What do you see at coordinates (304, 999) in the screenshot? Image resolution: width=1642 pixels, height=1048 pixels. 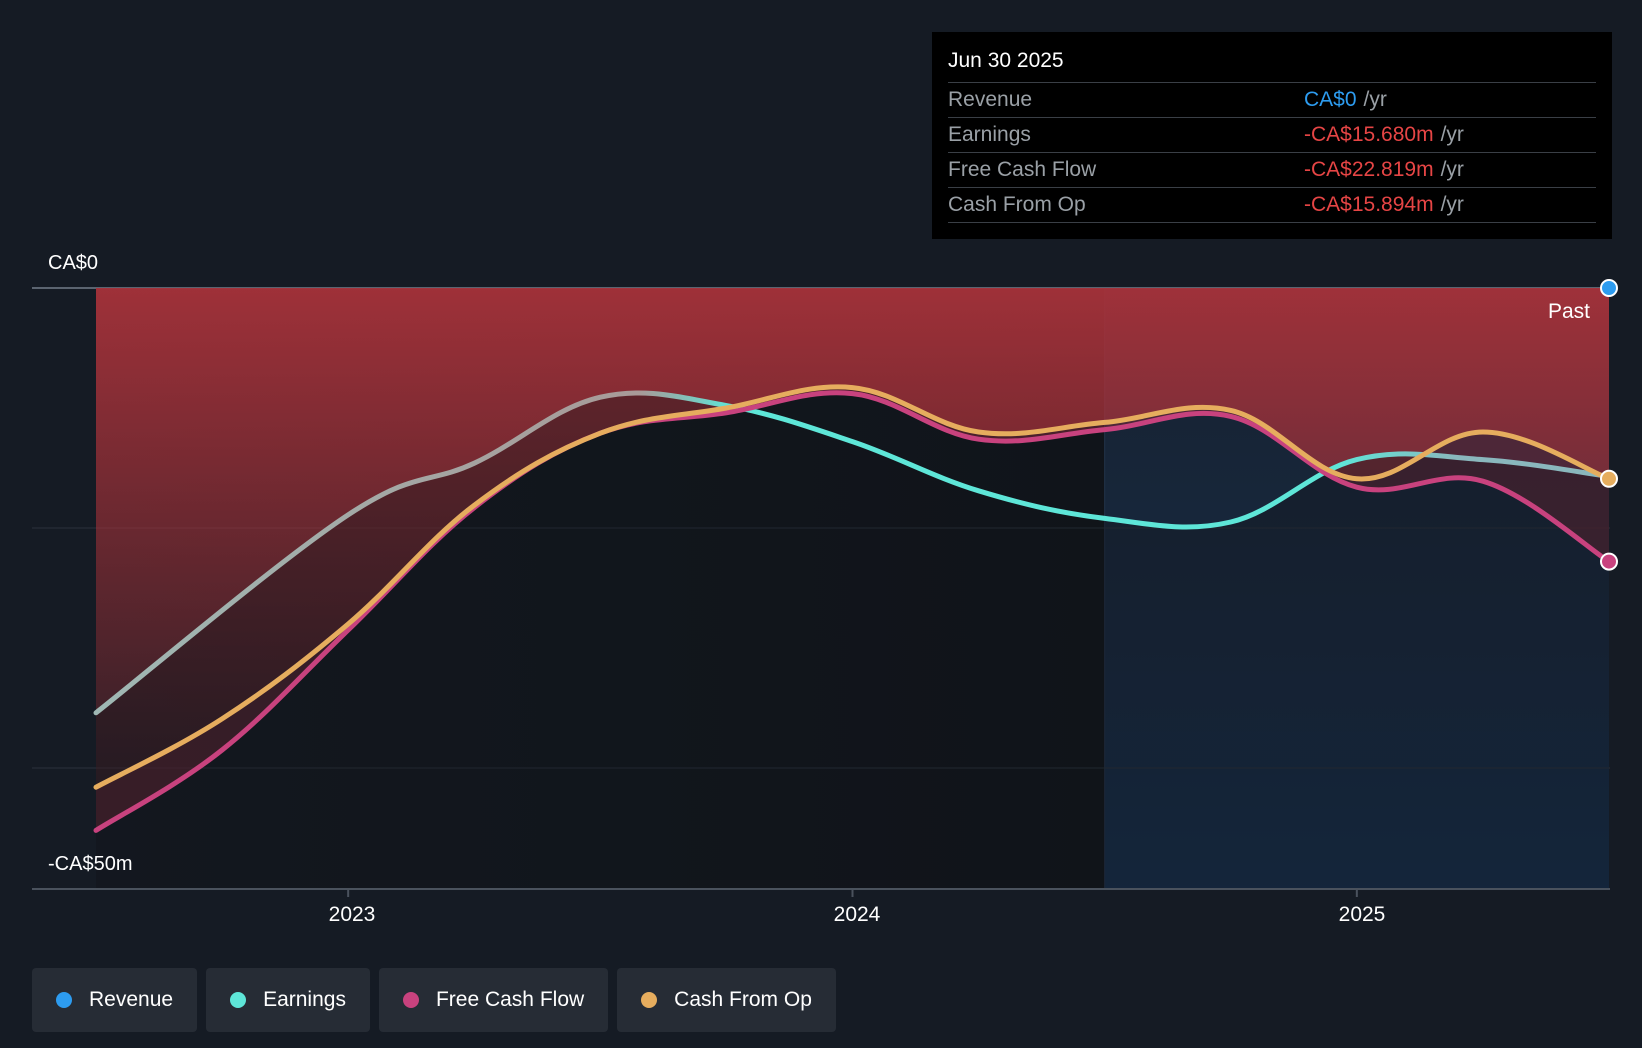 I see `legend-label: Earnings` at bounding box center [304, 999].